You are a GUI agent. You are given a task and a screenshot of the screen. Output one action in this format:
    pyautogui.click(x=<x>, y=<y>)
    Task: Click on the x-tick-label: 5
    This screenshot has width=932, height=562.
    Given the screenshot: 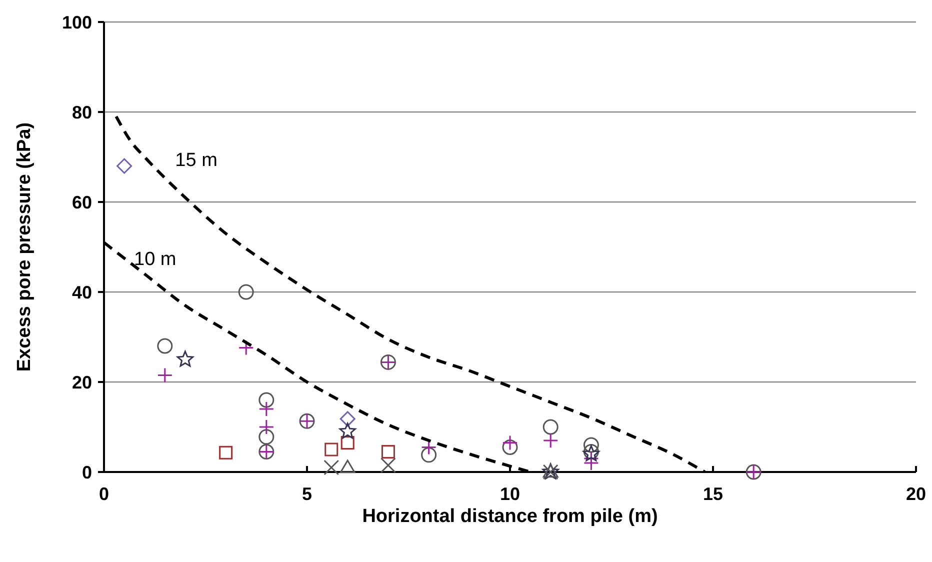 What is the action you would take?
    pyautogui.click(x=307, y=494)
    